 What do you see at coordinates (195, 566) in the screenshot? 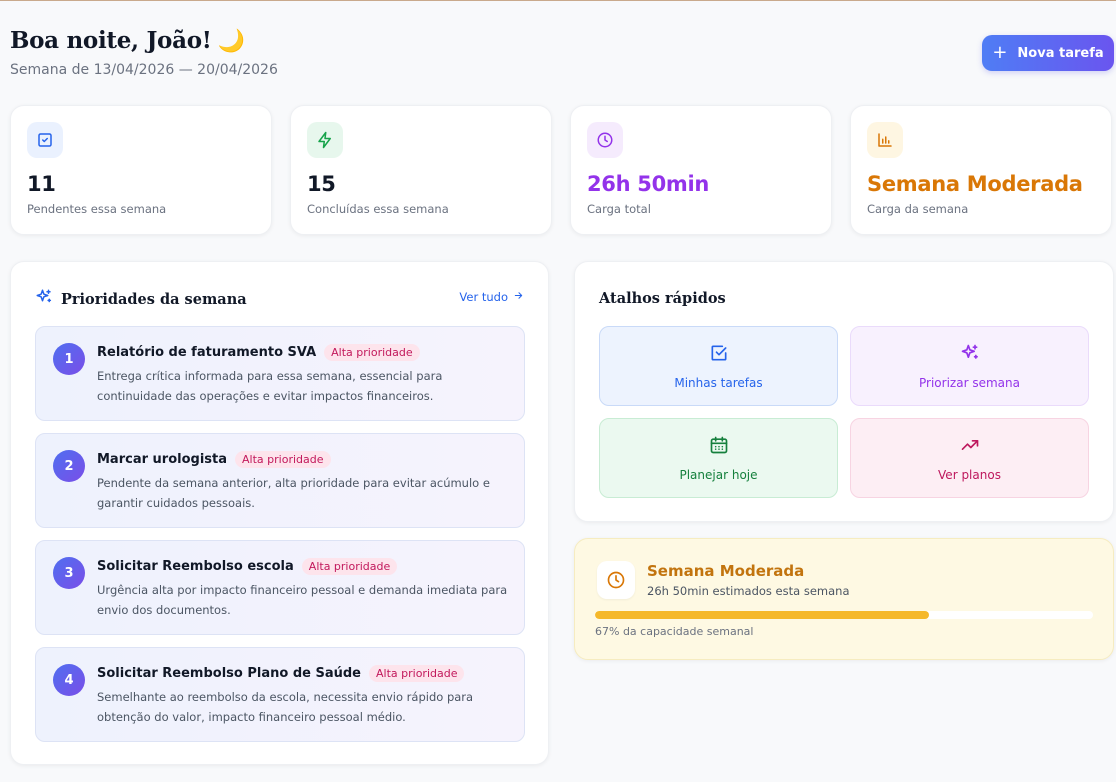
I see `priority-title: Solicitar Reembolso escola` at bounding box center [195, 566].